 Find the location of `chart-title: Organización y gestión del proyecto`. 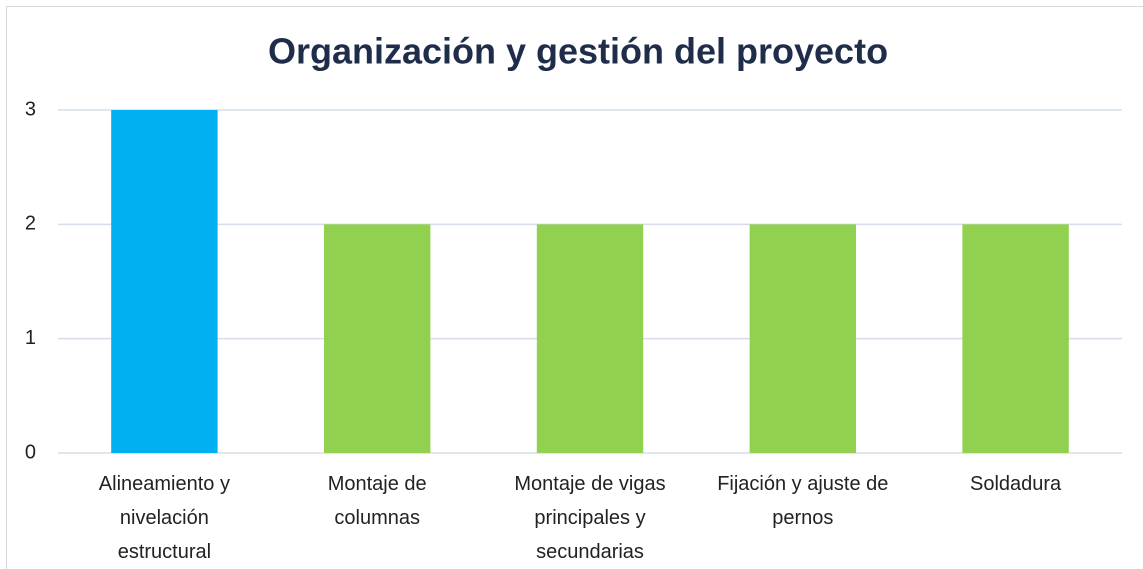

chart-title: Organización y gestión del proyecto is located at coordinates (578, 51).